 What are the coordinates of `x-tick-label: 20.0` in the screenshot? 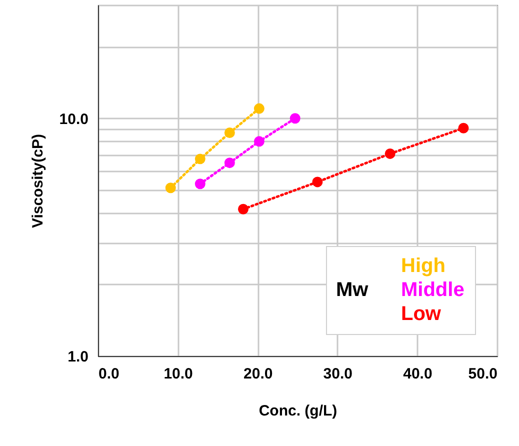 It's located at (258, 374).